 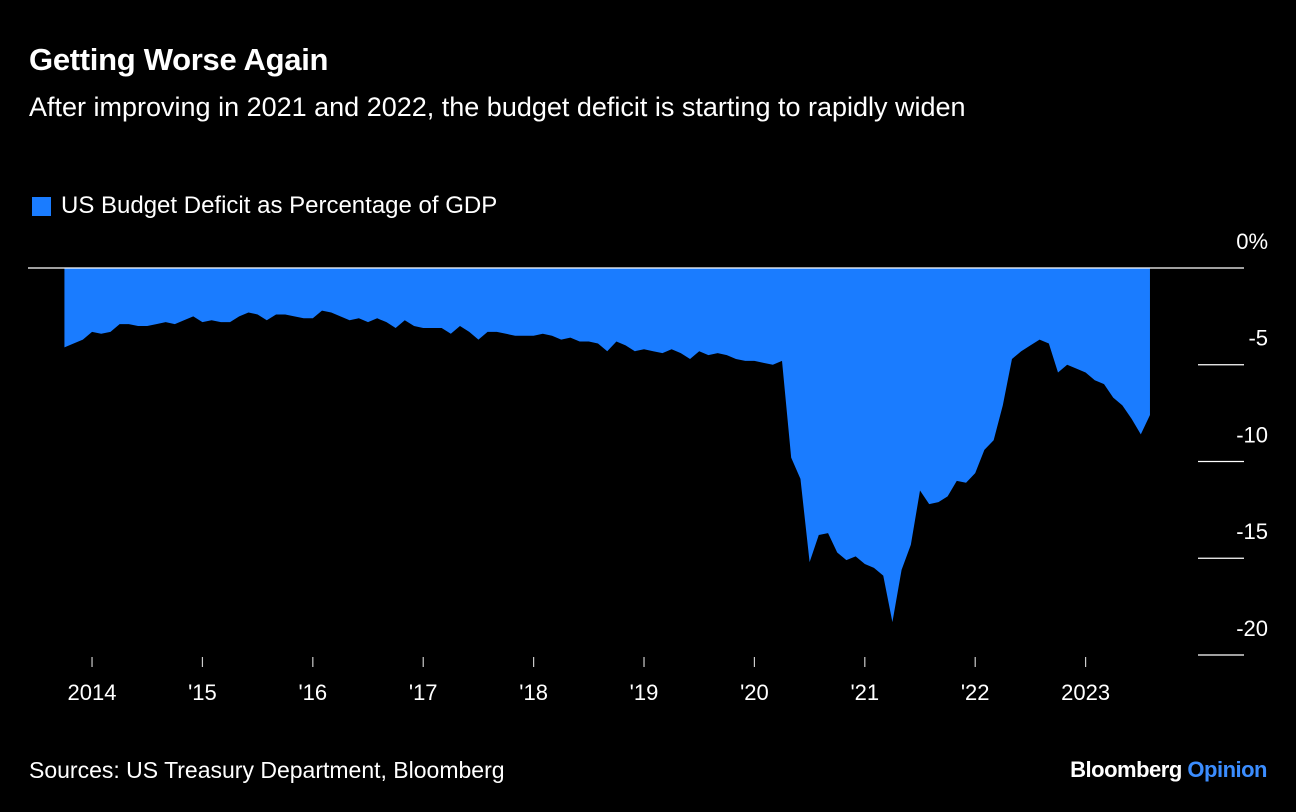 I want to click on logo-highlight: Opinion, so click(x=1227, y=769).